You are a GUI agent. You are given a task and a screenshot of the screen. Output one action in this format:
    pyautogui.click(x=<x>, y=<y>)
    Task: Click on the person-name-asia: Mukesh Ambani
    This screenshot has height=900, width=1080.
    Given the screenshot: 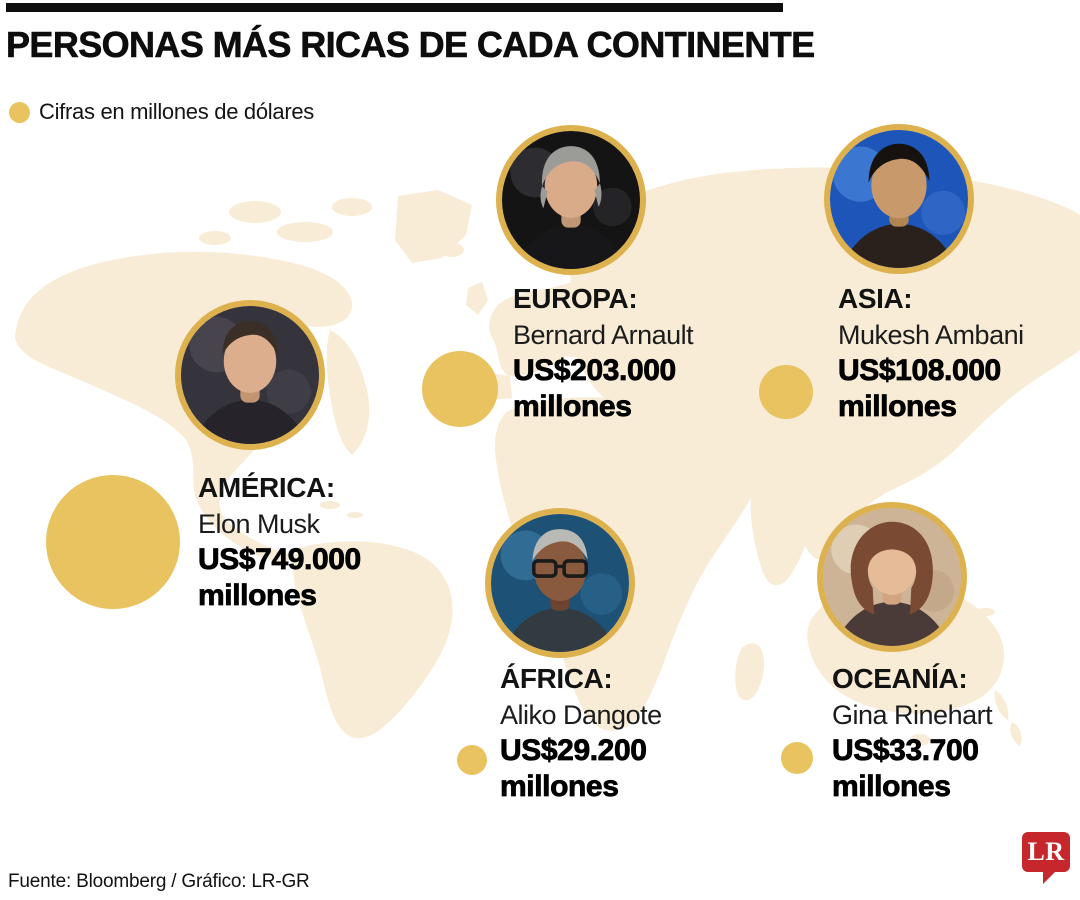 What is the action you would take?
    pyautogui.click(x=931, y=335)
    